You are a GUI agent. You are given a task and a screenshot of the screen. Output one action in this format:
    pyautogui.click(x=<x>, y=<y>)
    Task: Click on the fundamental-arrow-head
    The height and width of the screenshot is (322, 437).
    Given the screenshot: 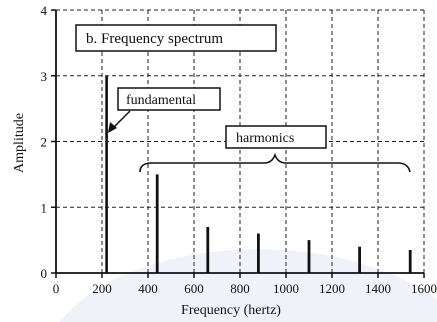 What is the action you would take?
    pyautogui.click(x=112, y=127)
    